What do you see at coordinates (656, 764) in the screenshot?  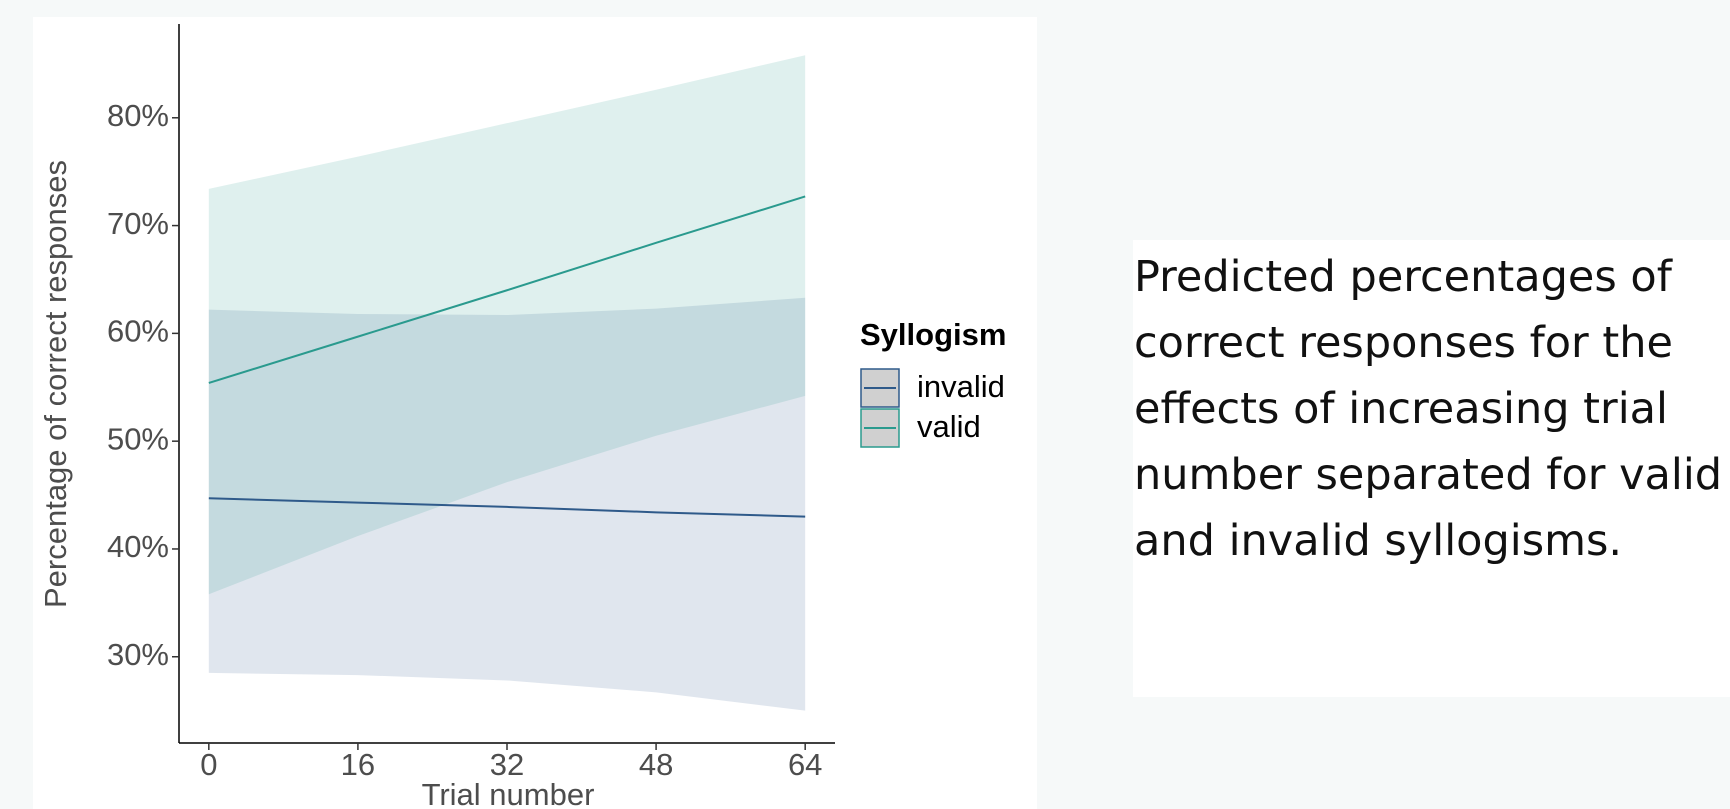 I see `x-tick-label: 48` at bounding box center [656, 764].